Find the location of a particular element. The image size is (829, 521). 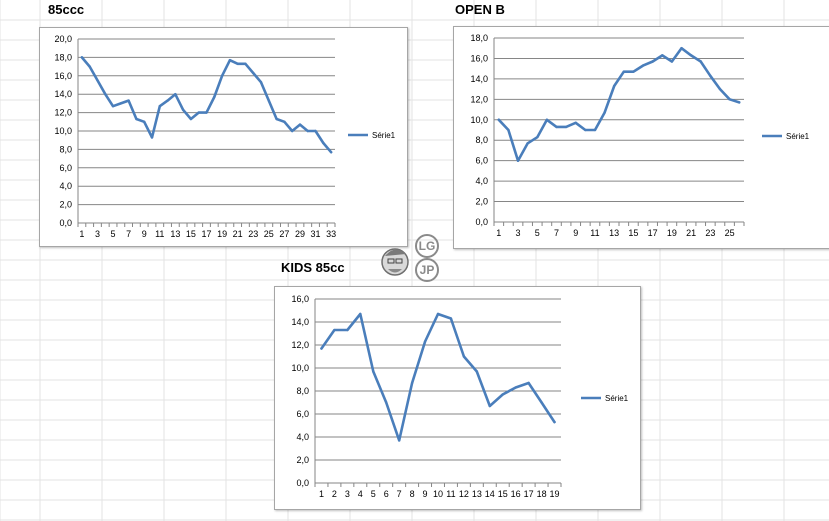

series-line-kids-85cc is located at coordinates (438, 377).